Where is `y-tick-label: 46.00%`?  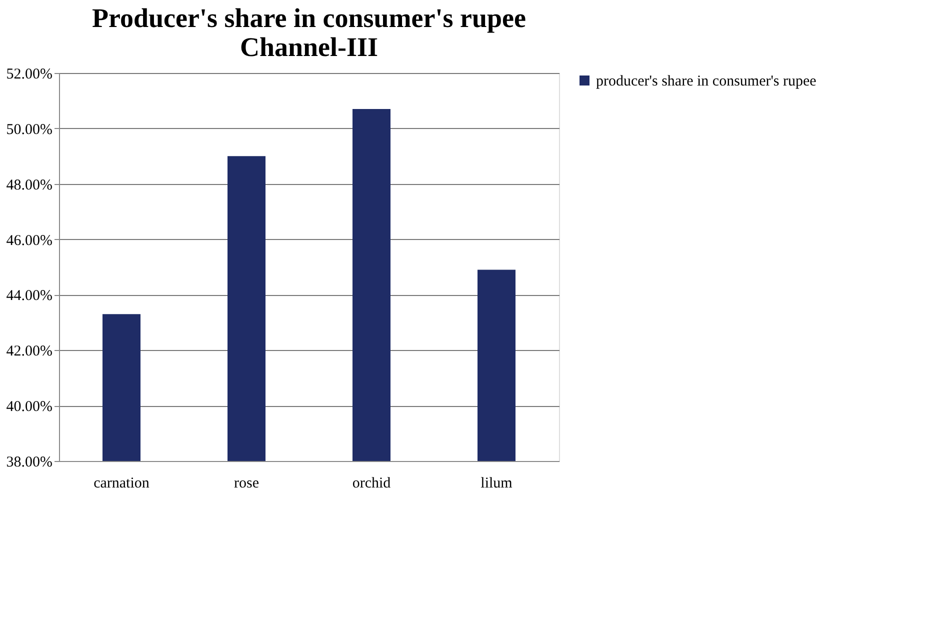
y-tick-label: 46.00% is located at coordinates (29, 240).